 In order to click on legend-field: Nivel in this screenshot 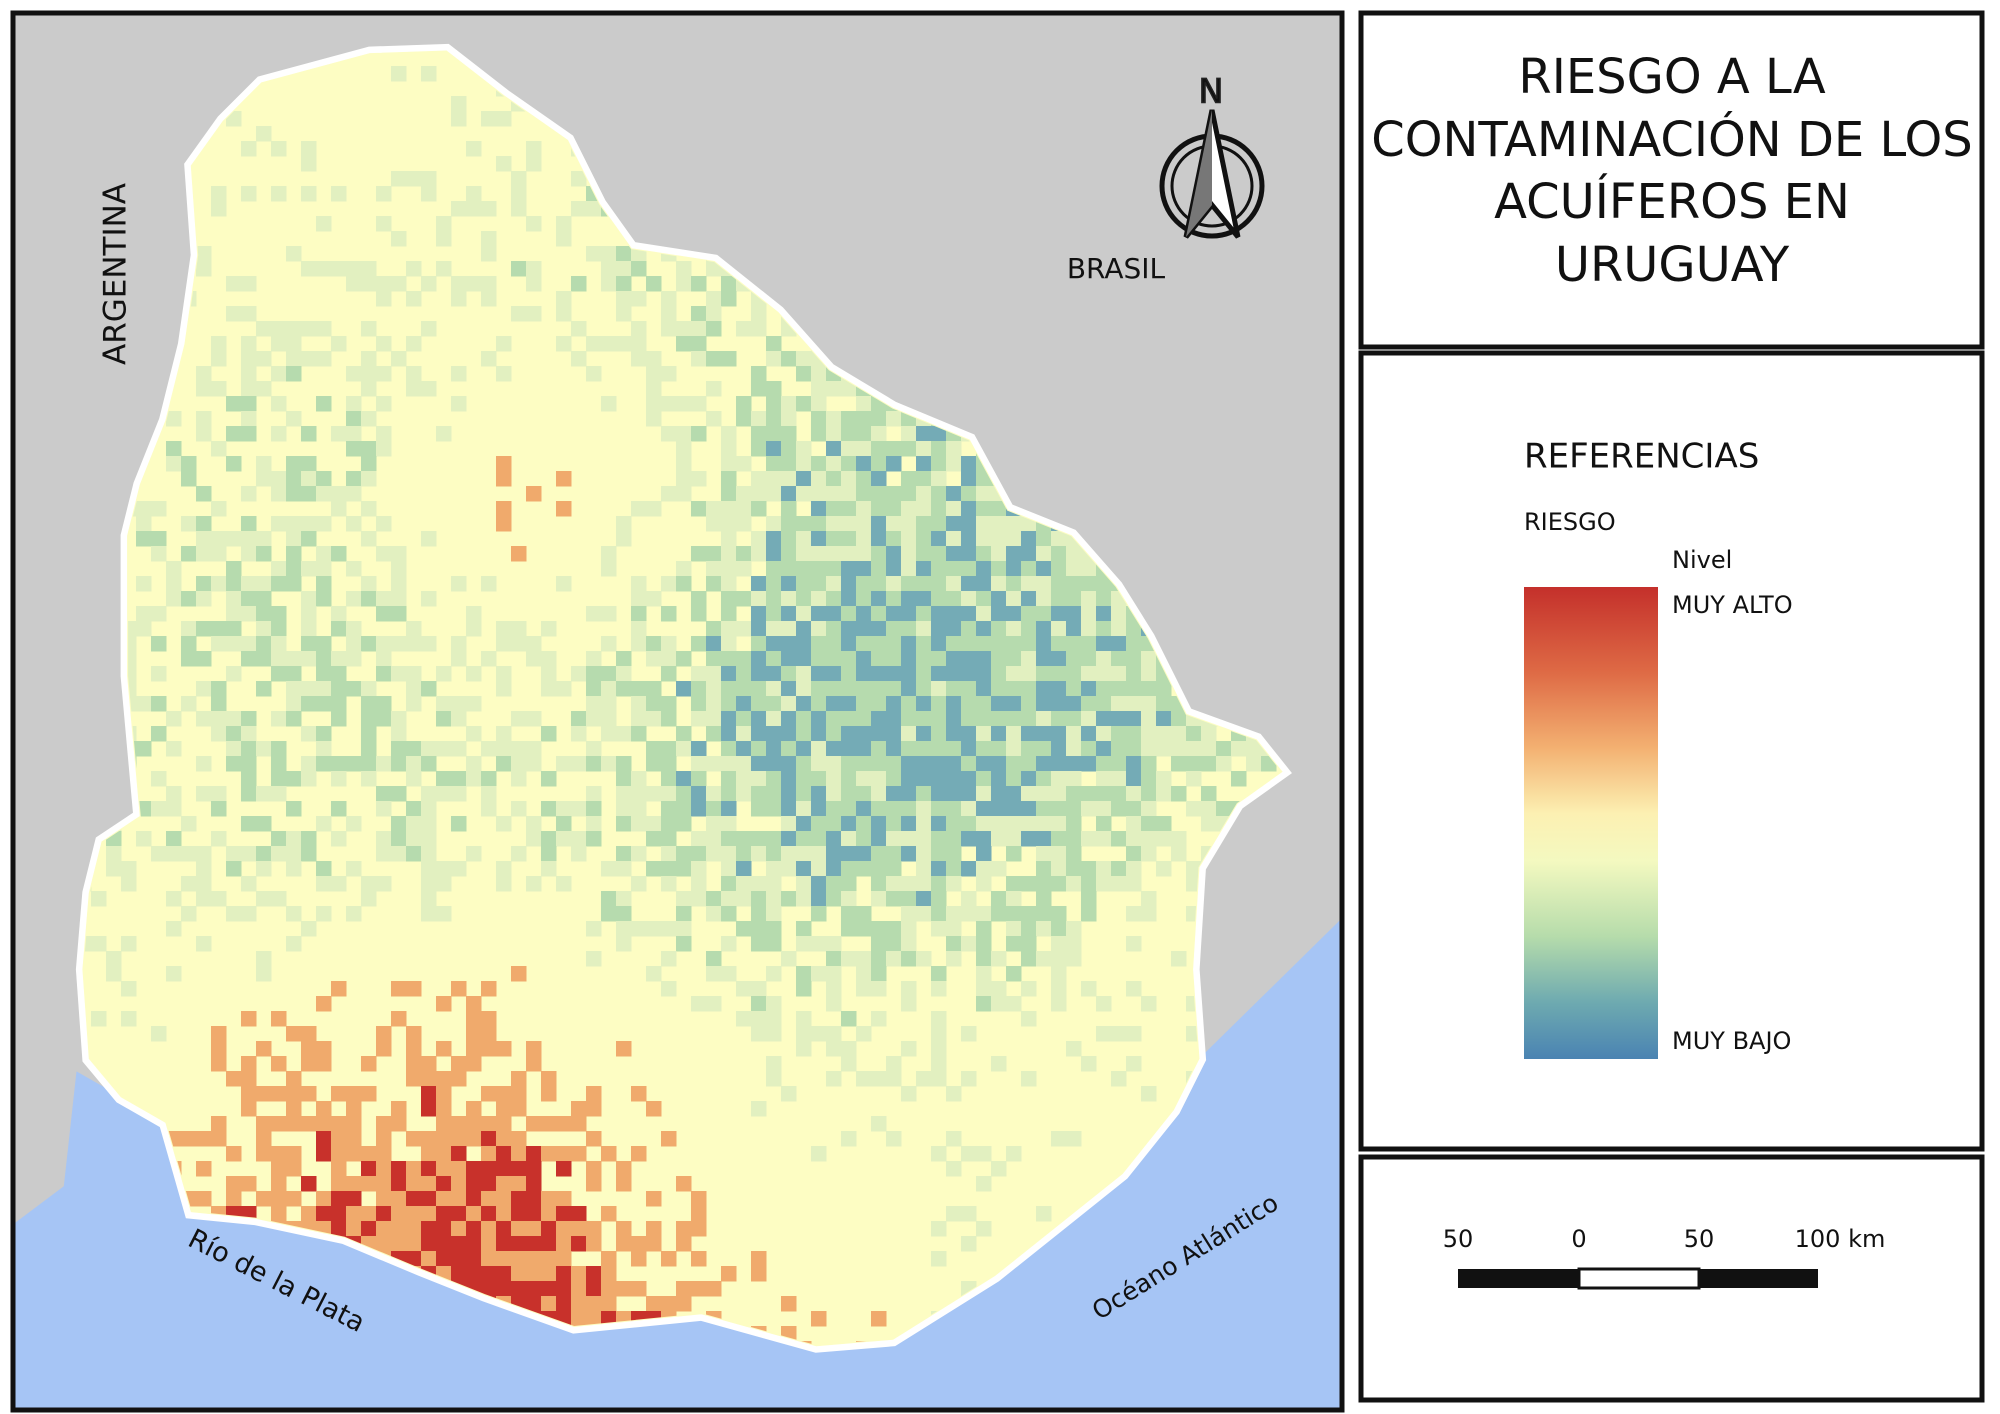, I will do `click(1702, 560)`.